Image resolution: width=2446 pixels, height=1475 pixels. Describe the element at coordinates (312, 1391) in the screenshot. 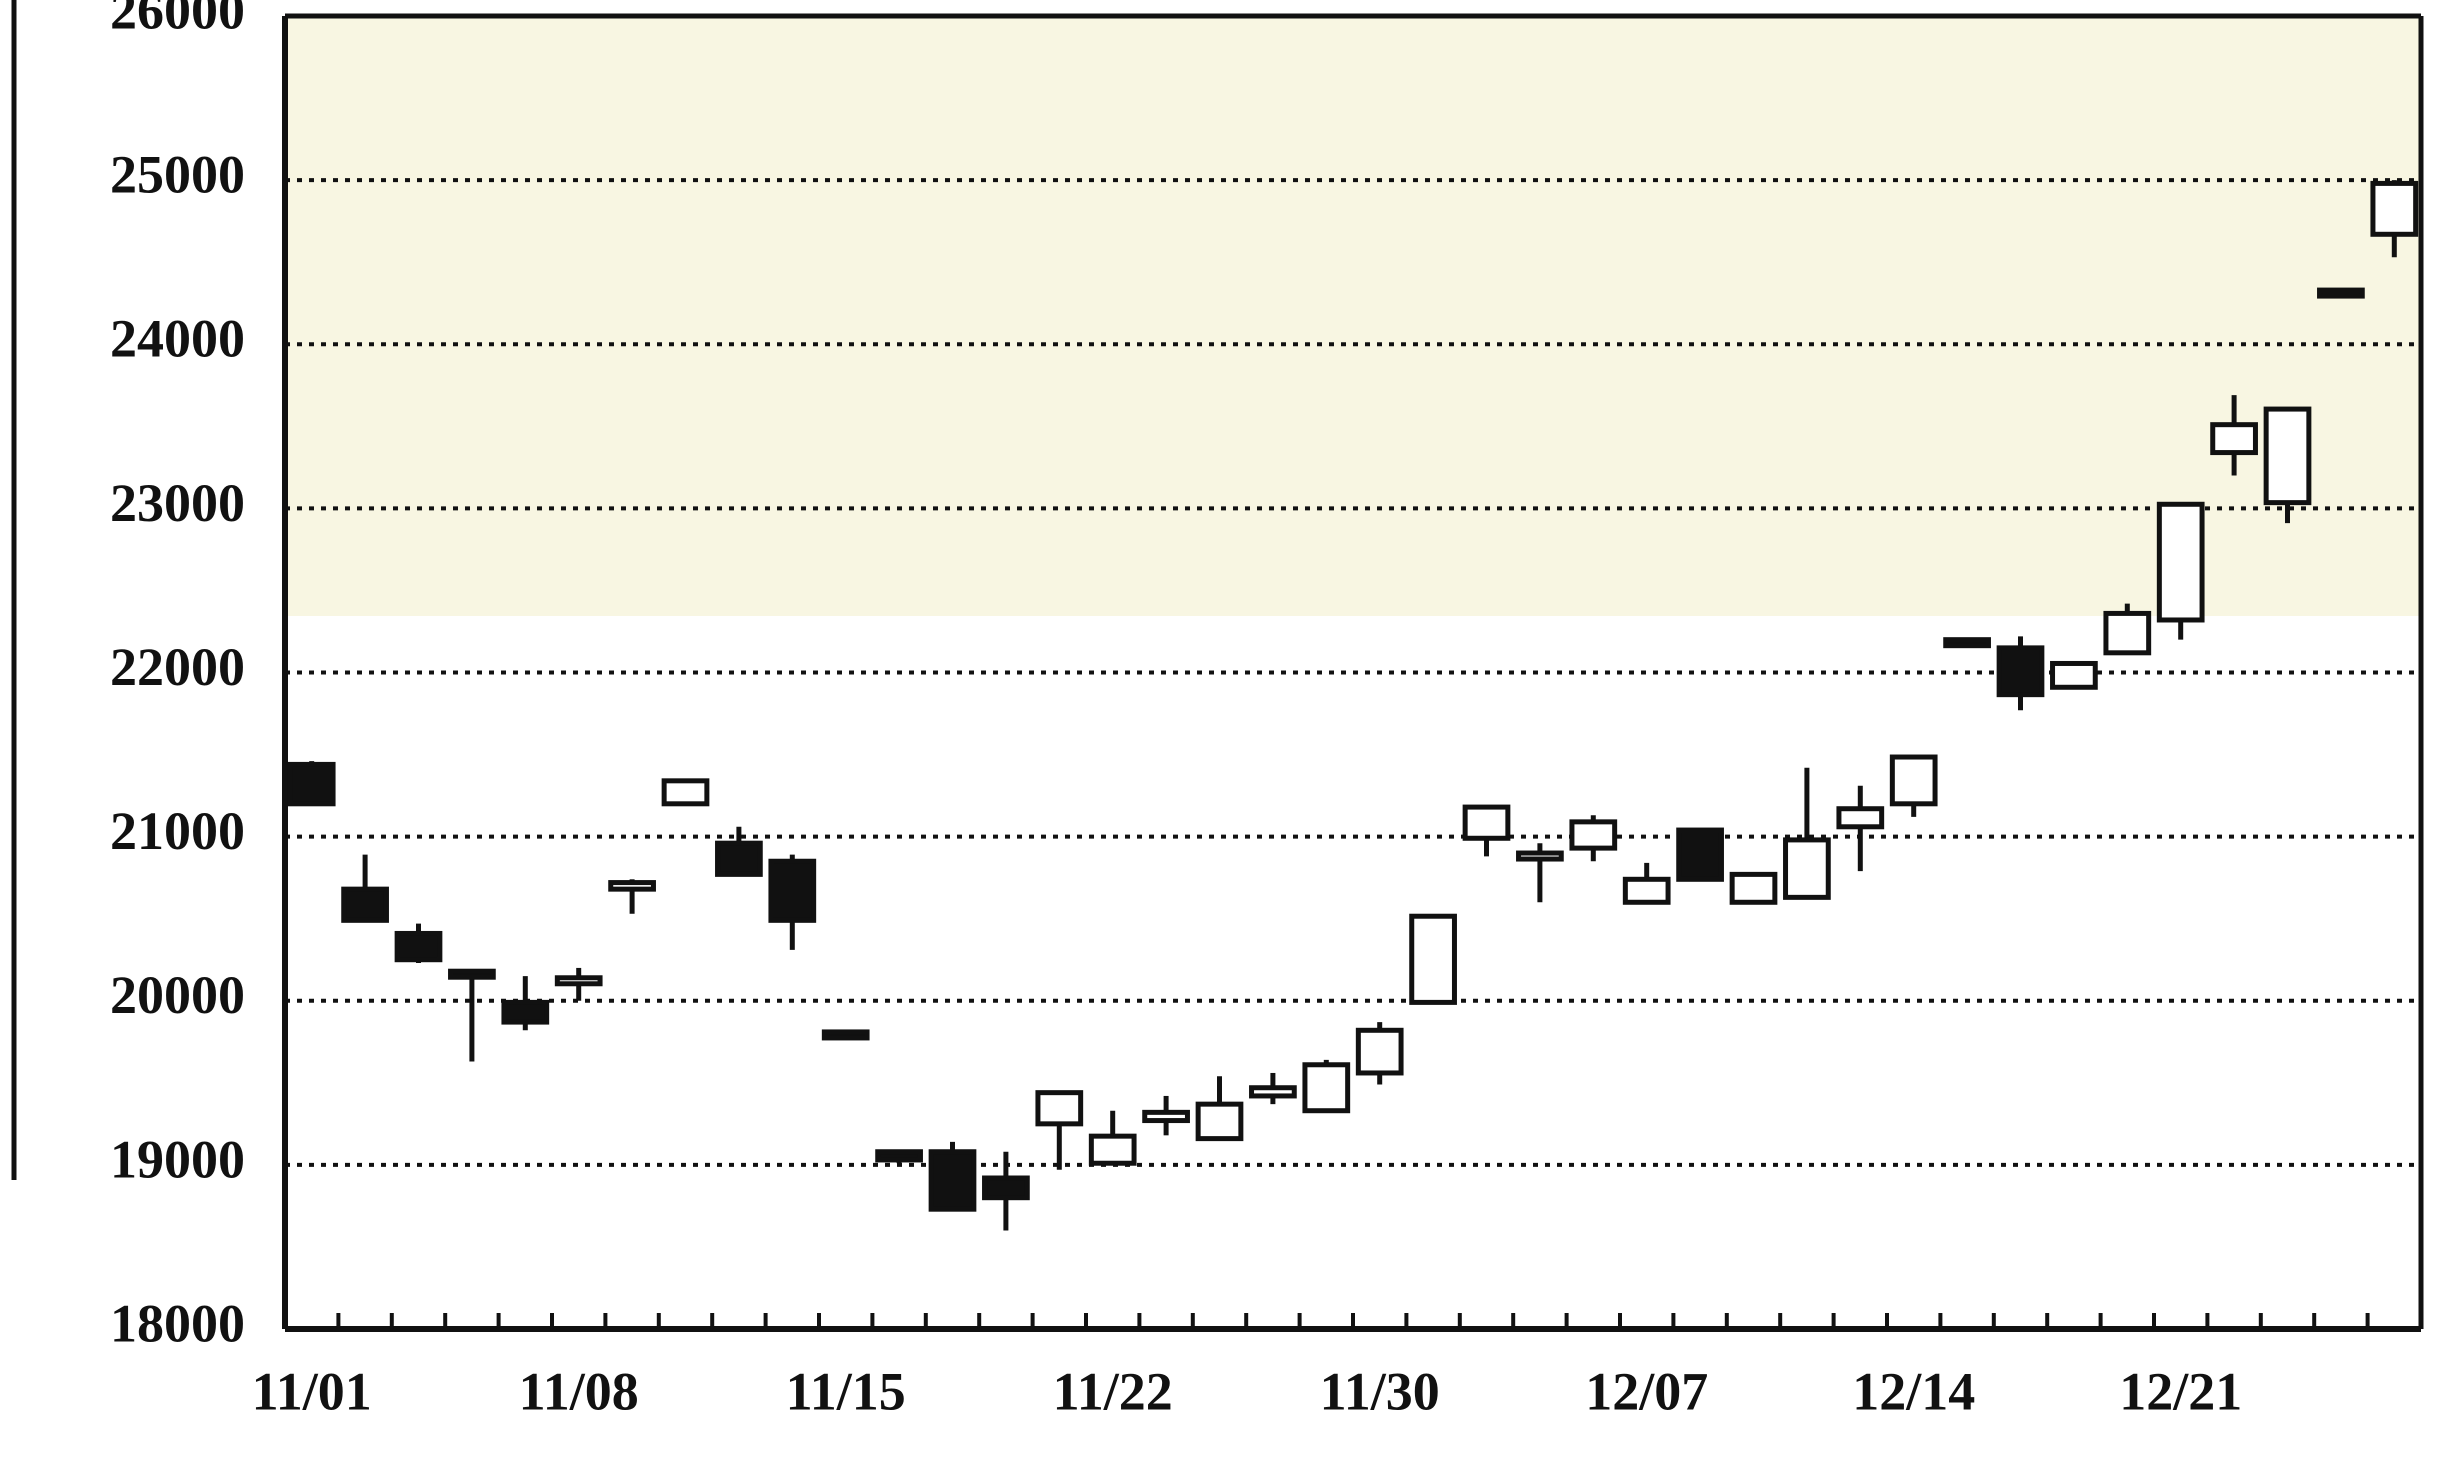

I see `x-tick-label: 11/01` at that location.